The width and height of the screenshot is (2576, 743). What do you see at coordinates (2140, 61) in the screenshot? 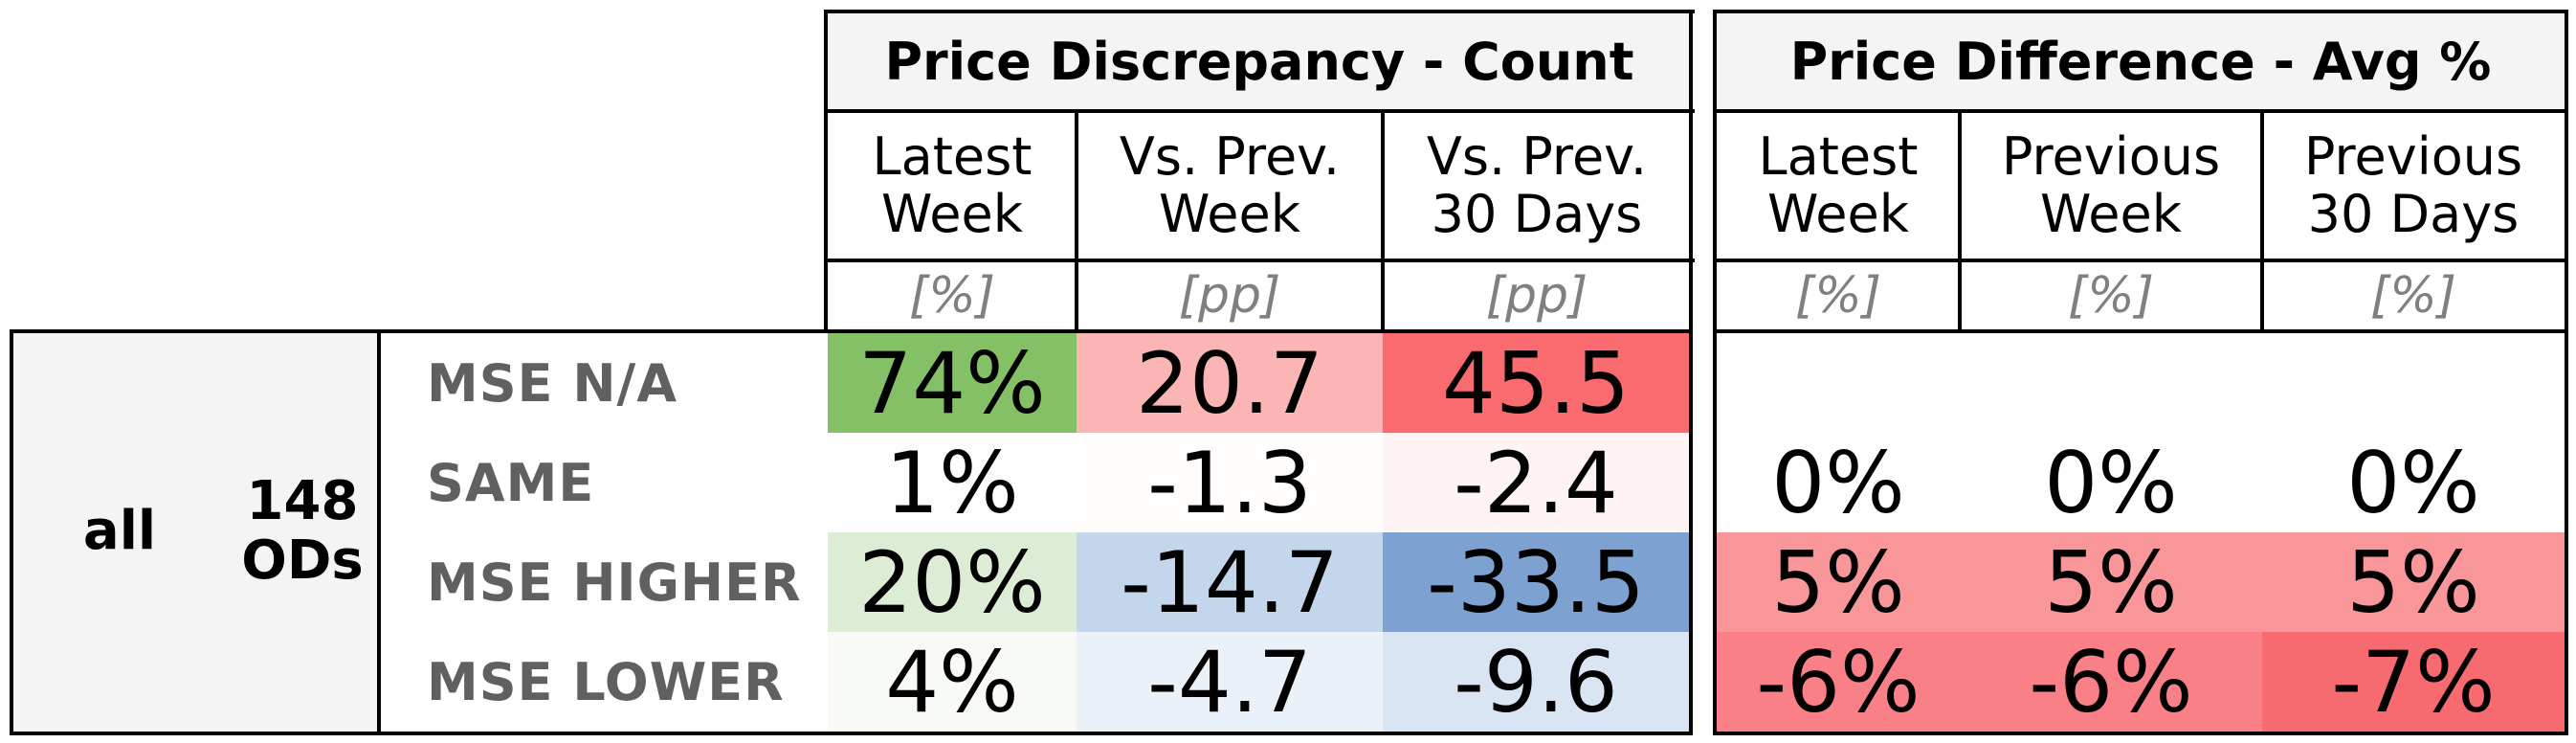
I see `price-difference-avg-title: Price Difference - Avg %` at bounding box center [2140, 61].